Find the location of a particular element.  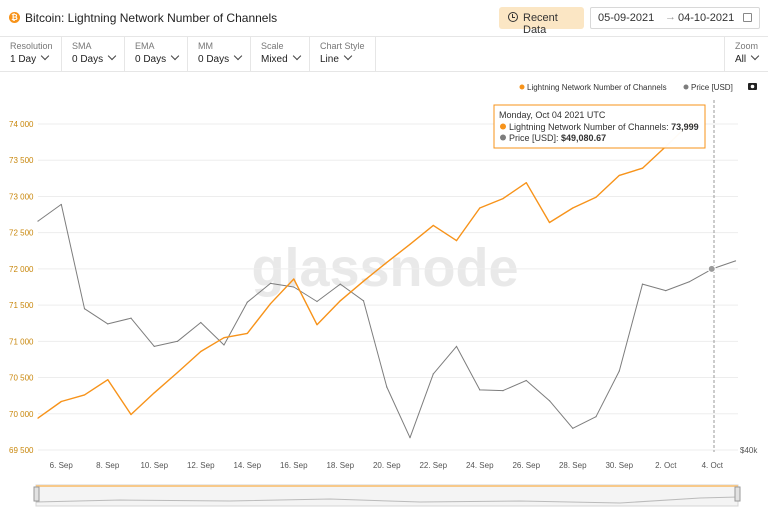

recent-data-button: Recent Data is located at coordinates (541, 21).